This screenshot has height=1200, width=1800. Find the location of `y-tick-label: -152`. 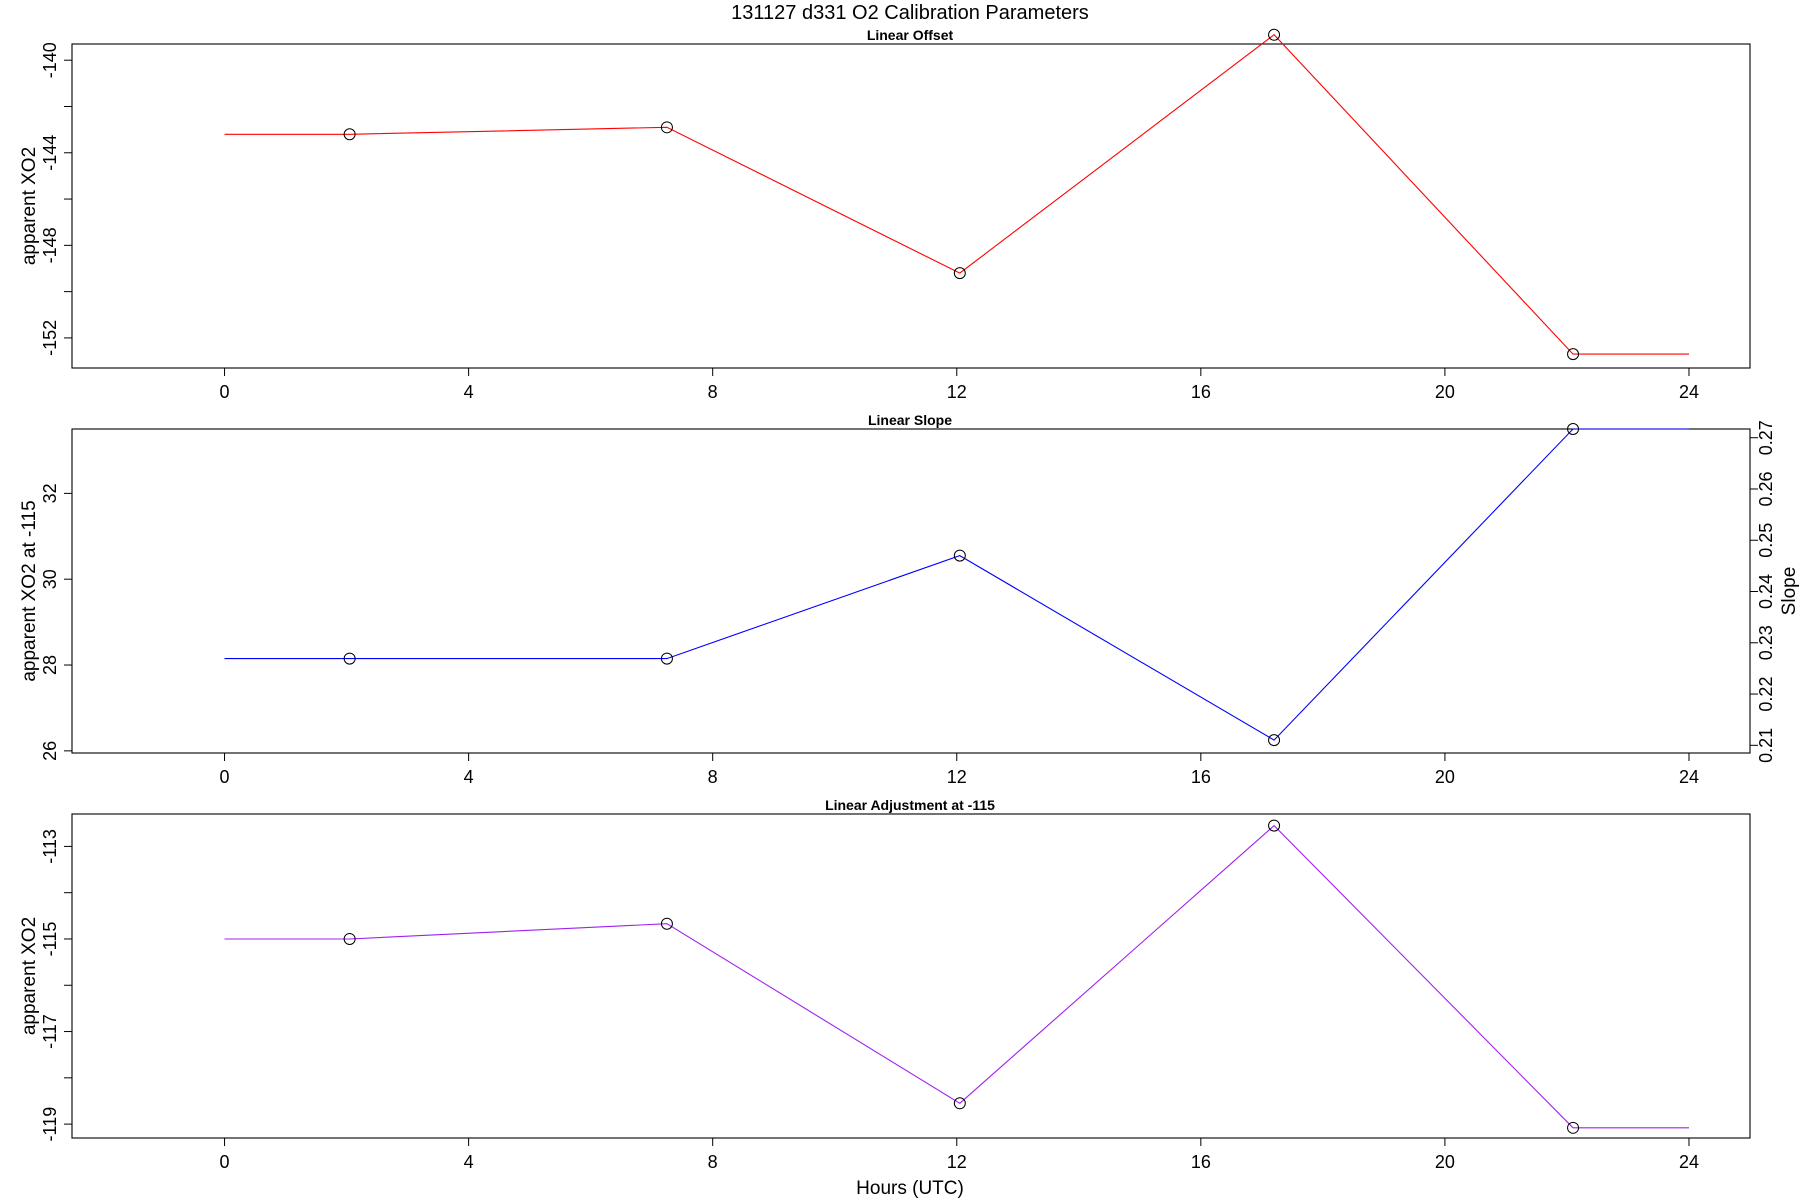

y-tick-label: -152 is located at coordinates (50, 338).